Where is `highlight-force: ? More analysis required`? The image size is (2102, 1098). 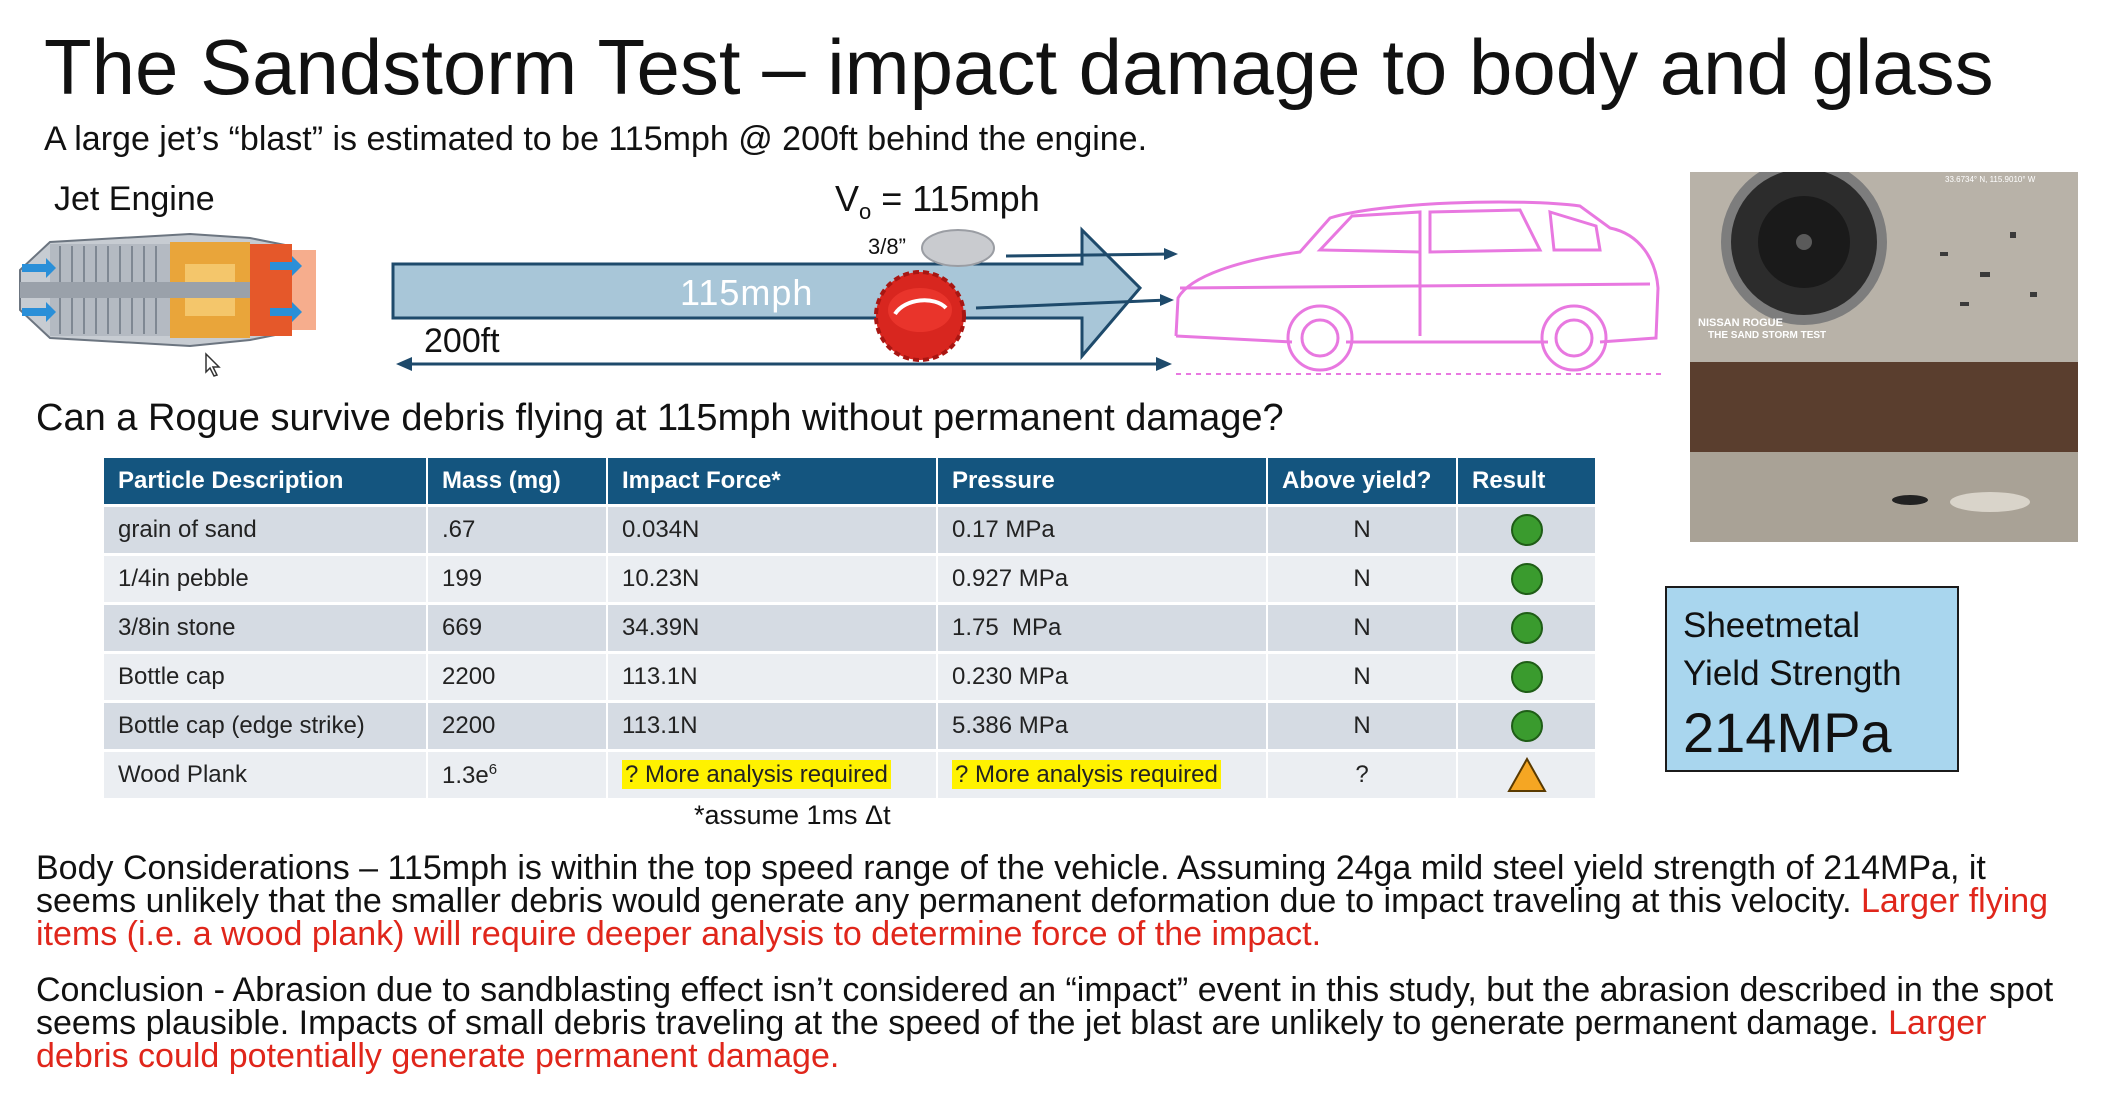
highlight-force: ? More analysis required is located at coordinates (756, 774).